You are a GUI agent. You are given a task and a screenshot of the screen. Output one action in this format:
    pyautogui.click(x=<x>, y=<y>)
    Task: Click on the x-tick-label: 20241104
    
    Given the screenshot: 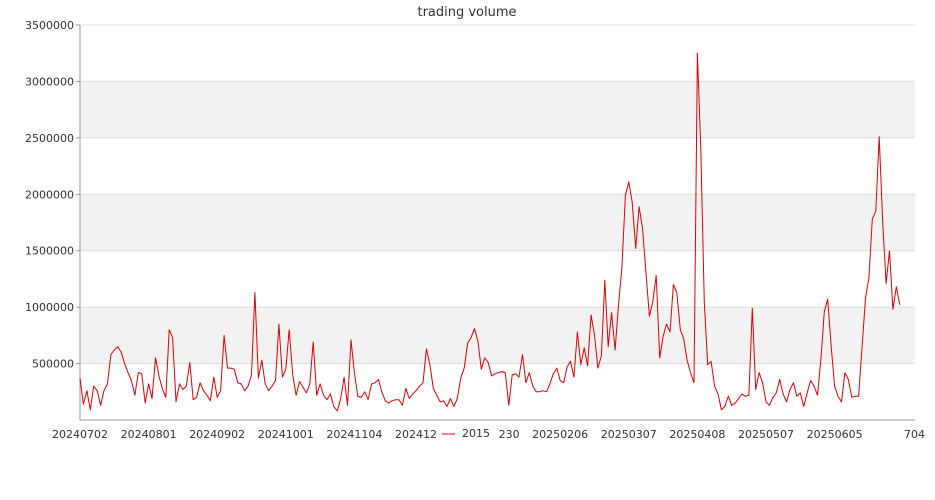 What is the action you would take?
    pyautogui.click(x=354, y=434)
    